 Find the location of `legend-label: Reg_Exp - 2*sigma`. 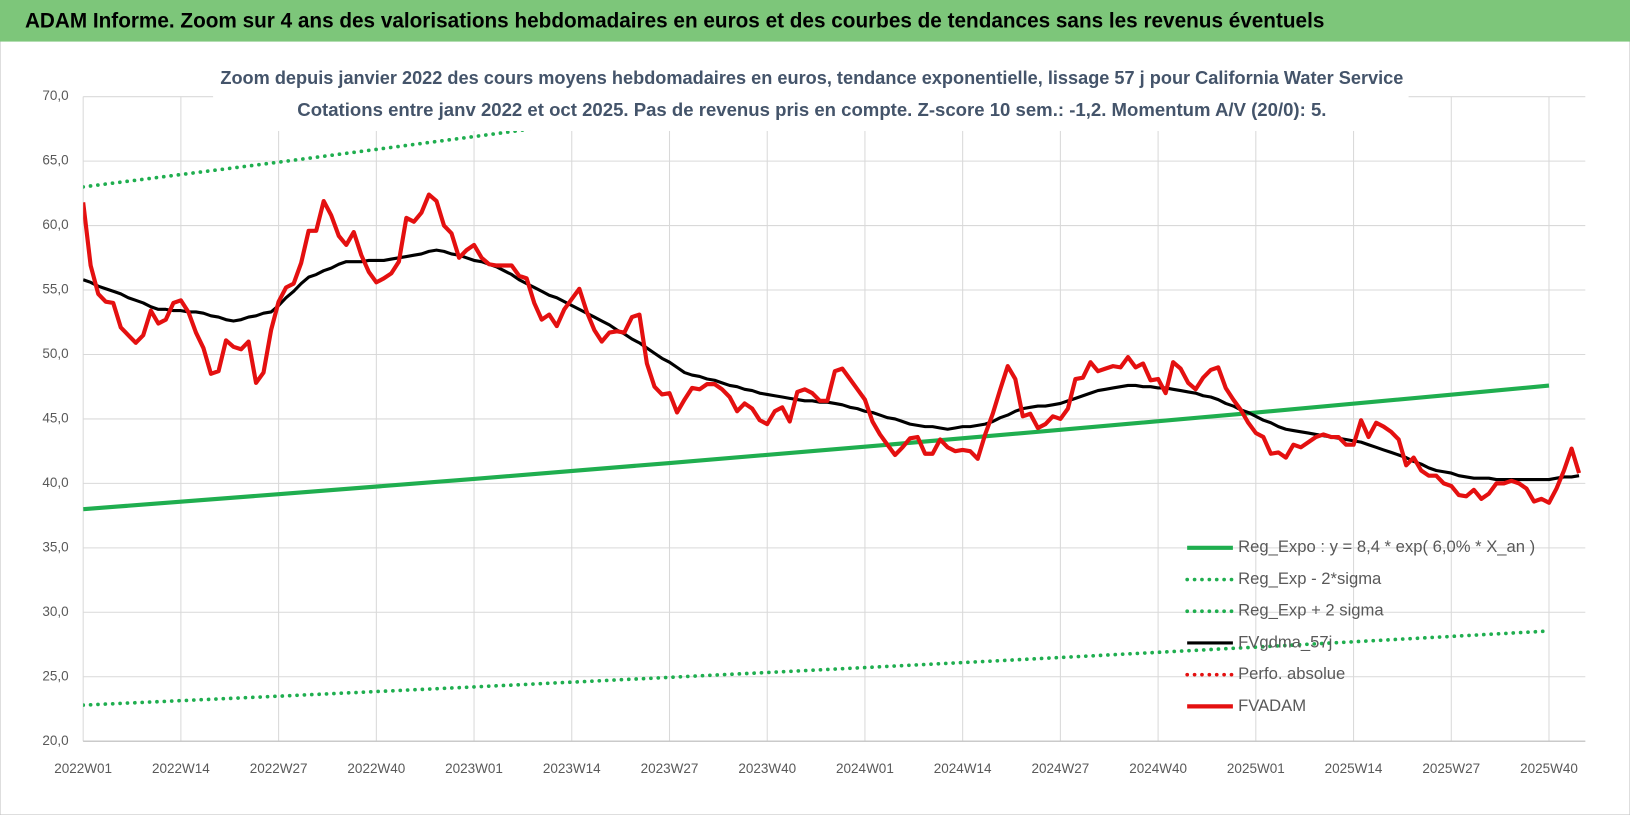

legend-label: Reg_Exp - 2*sigma is located at coordinates (1310, 578).